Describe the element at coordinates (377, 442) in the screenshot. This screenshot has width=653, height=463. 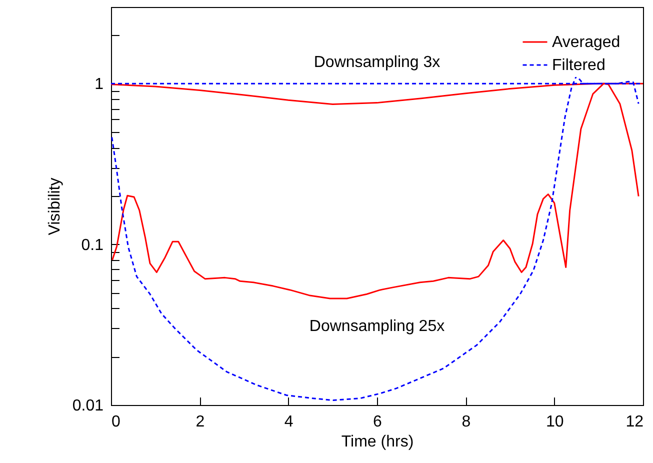
I see `x-axis-title: Time (hrs)` at that location.